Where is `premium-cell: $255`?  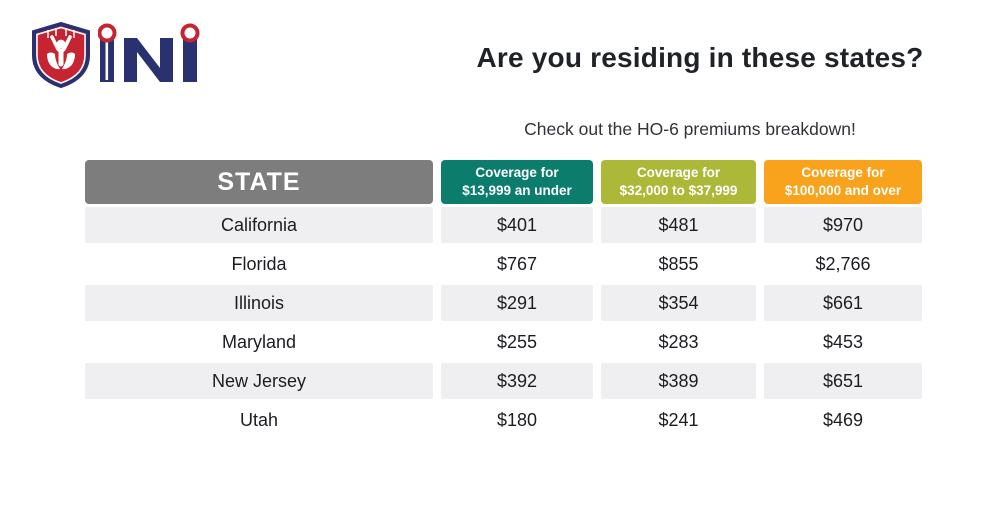
premium-cell: $255 is located at coordinates (517, 342).